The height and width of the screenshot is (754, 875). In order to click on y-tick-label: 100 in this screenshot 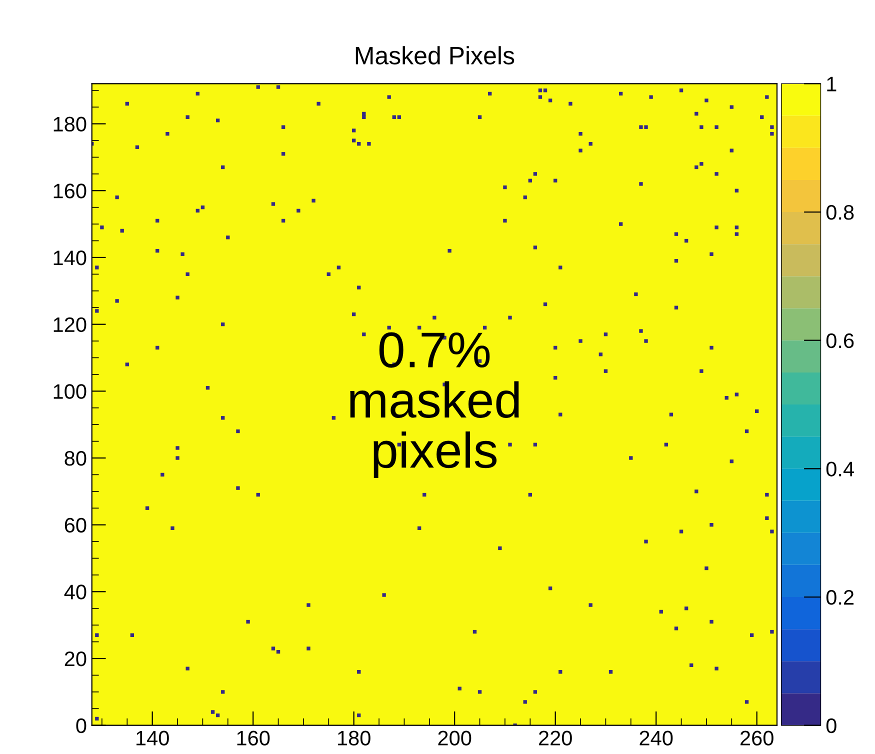, I will do `click(70, 391)`.